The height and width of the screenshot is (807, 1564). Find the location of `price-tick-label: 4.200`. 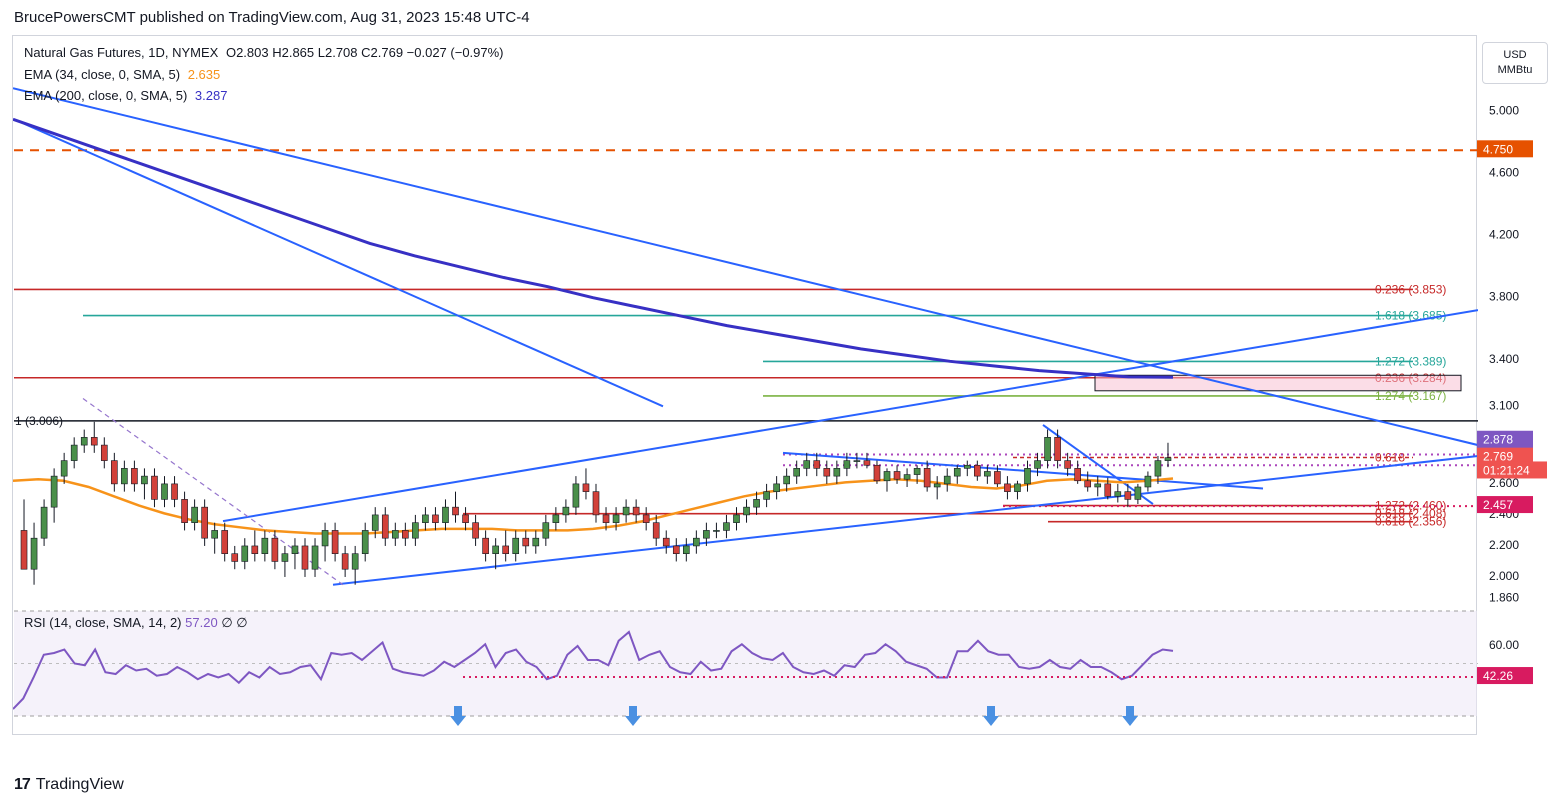

price-tick-label: 4.200 is located at coordinates (1504, 235).